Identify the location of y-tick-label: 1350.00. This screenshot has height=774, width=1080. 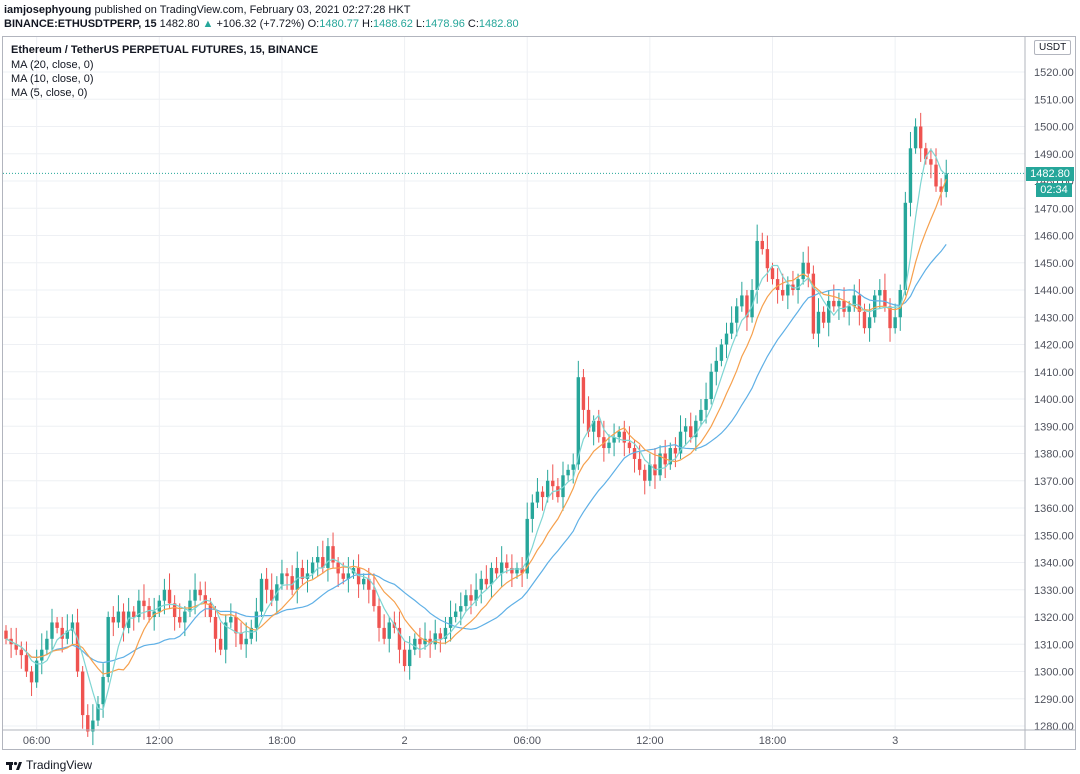
(1054, 536).